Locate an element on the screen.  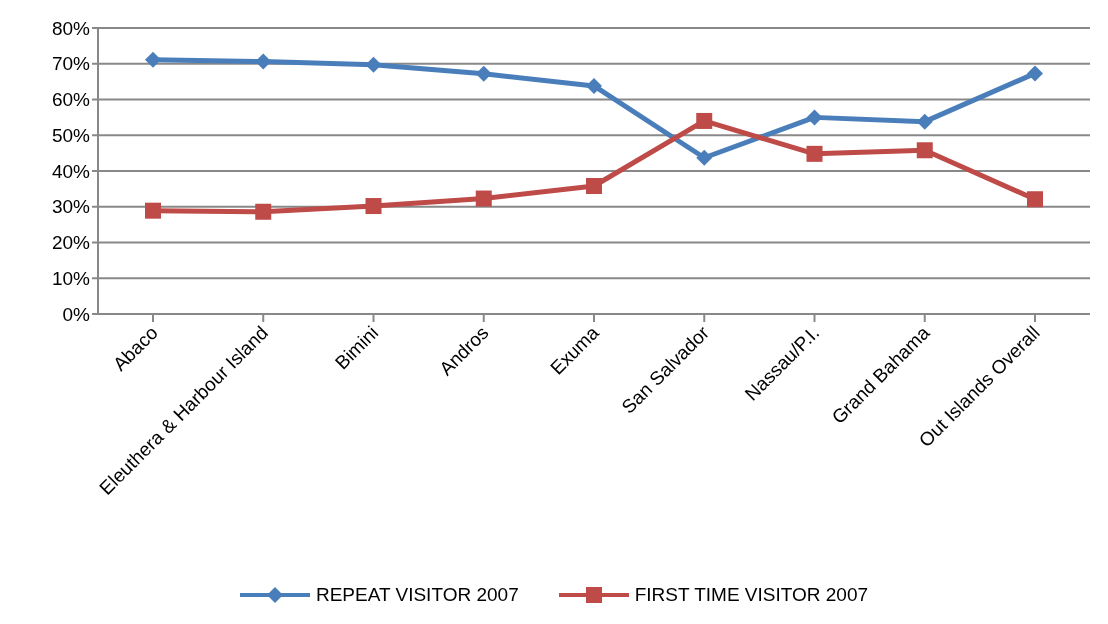
y-tick-label: 10% is located at coordinates (71, 278).